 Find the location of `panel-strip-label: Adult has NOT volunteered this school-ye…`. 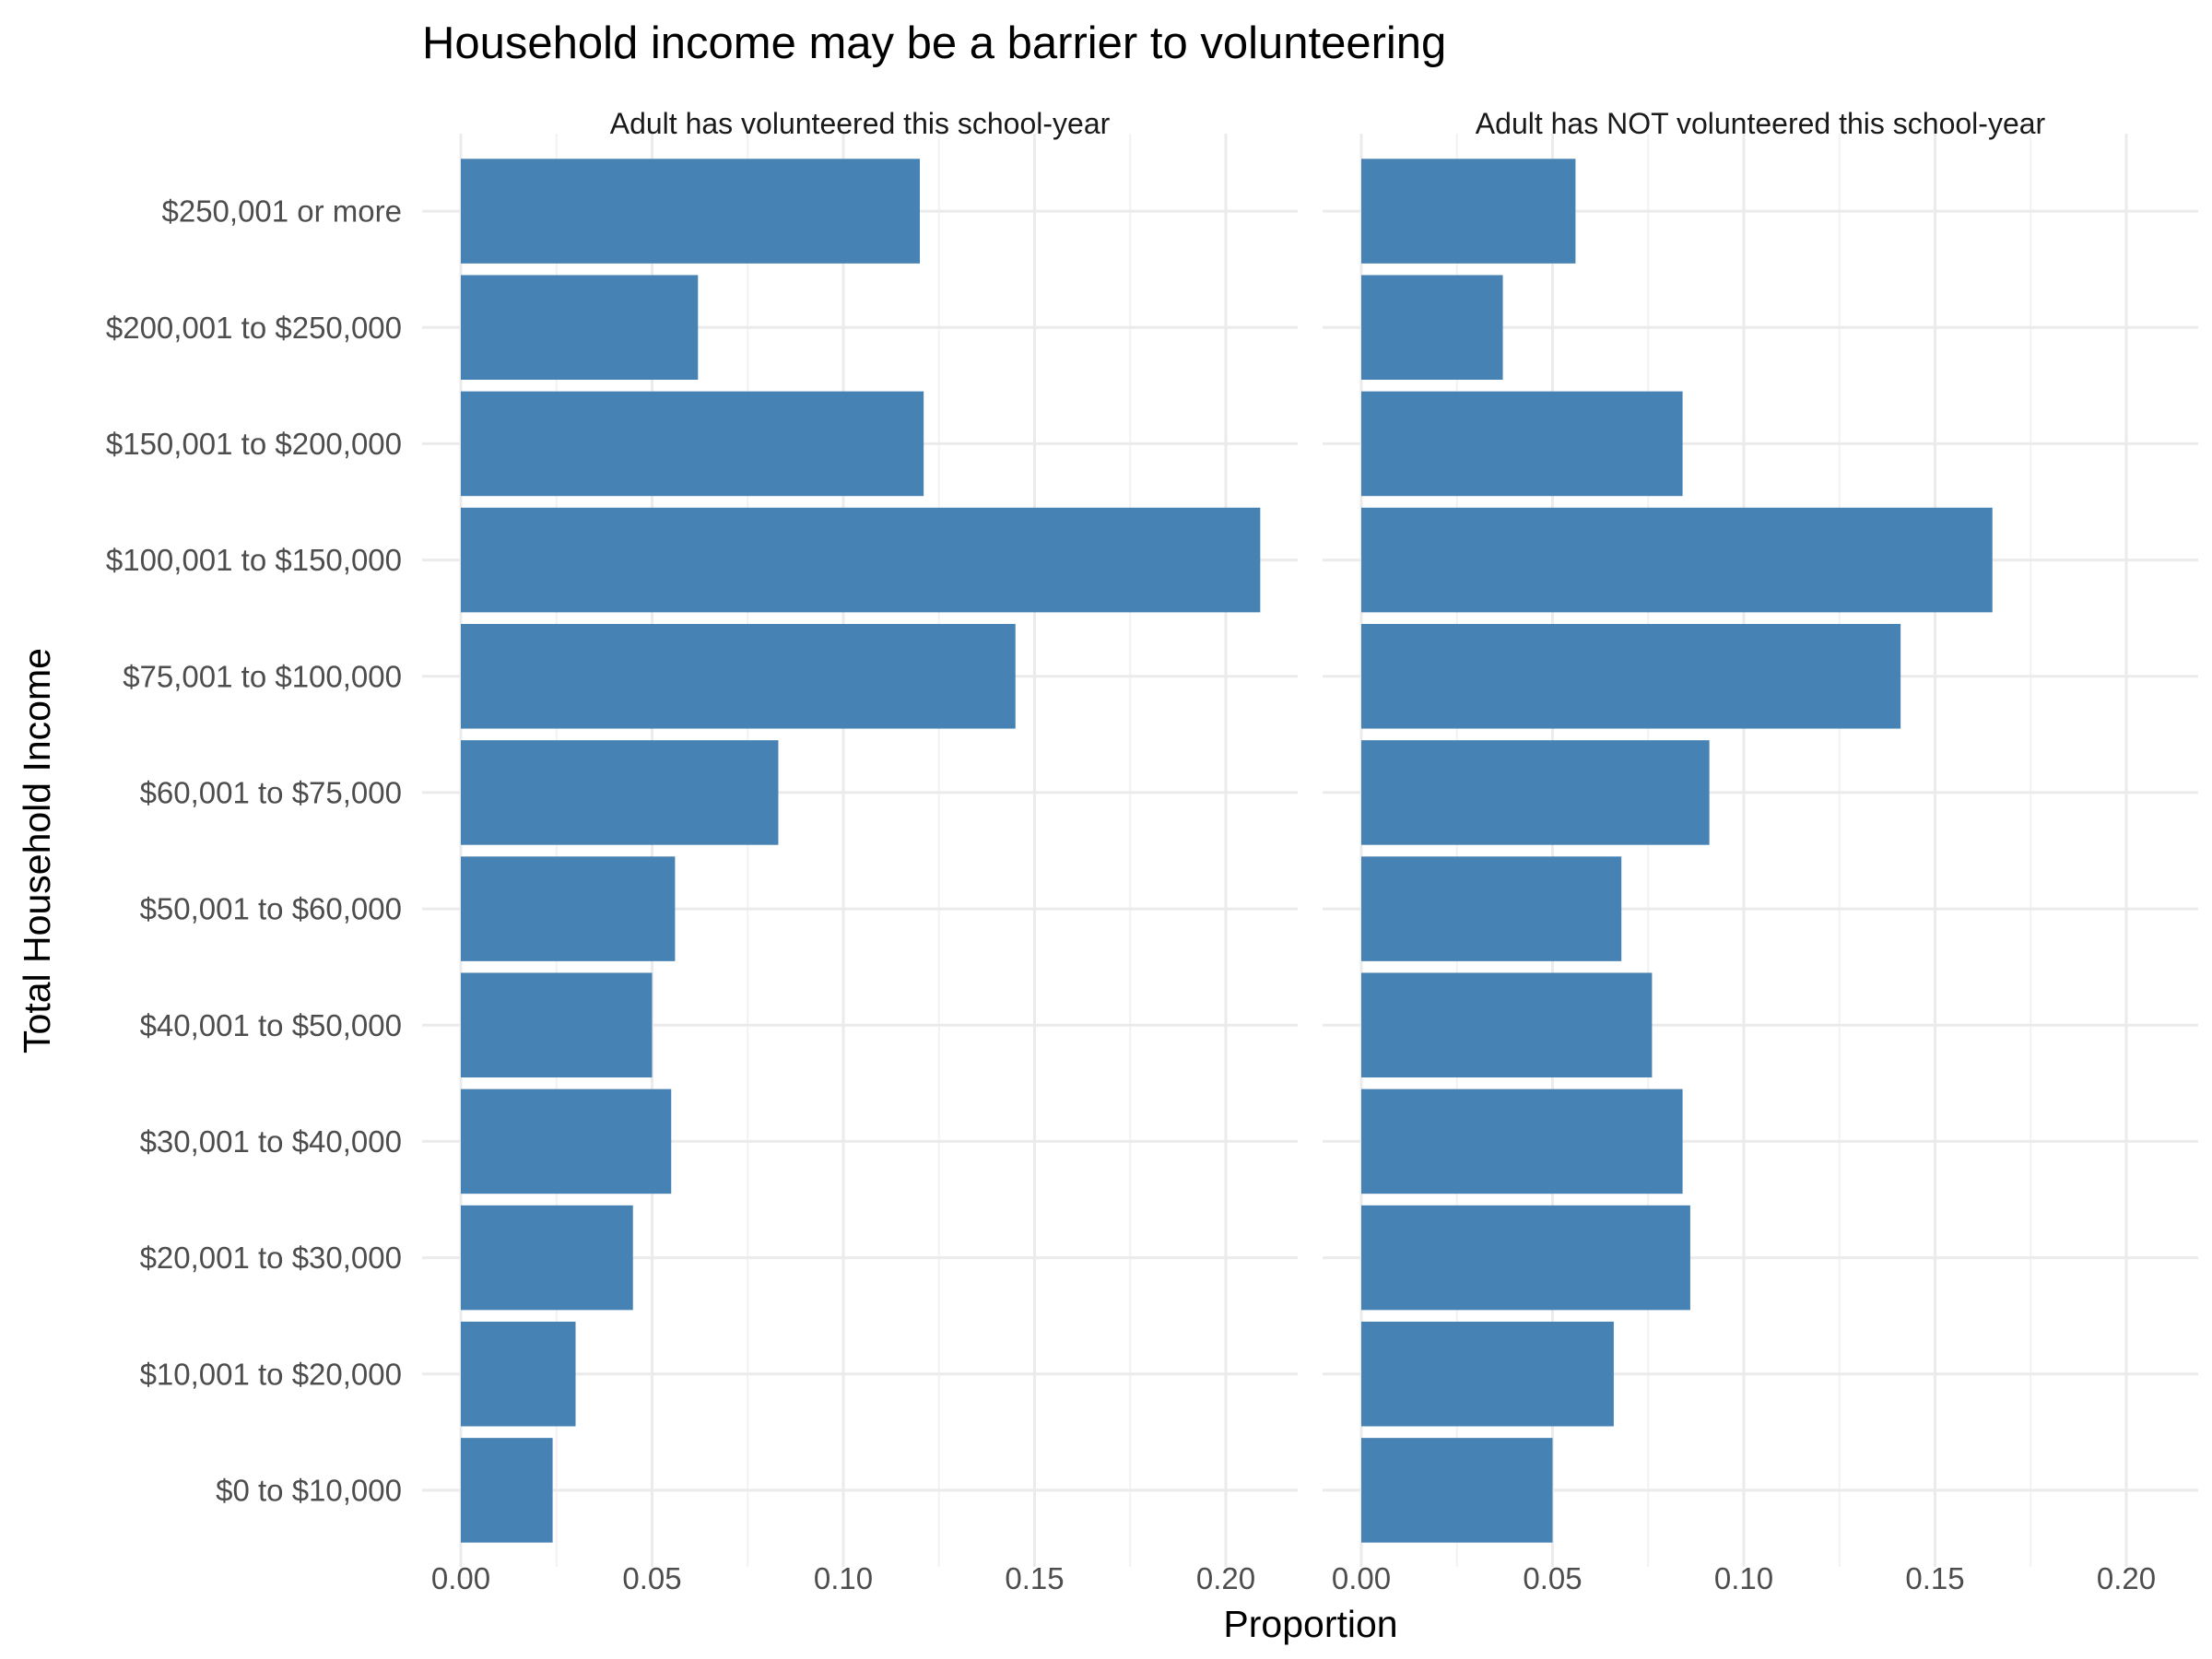

panel-strip-label: Adult has NOT volunteered this school-ye… is located at coordinates (1761, 123).